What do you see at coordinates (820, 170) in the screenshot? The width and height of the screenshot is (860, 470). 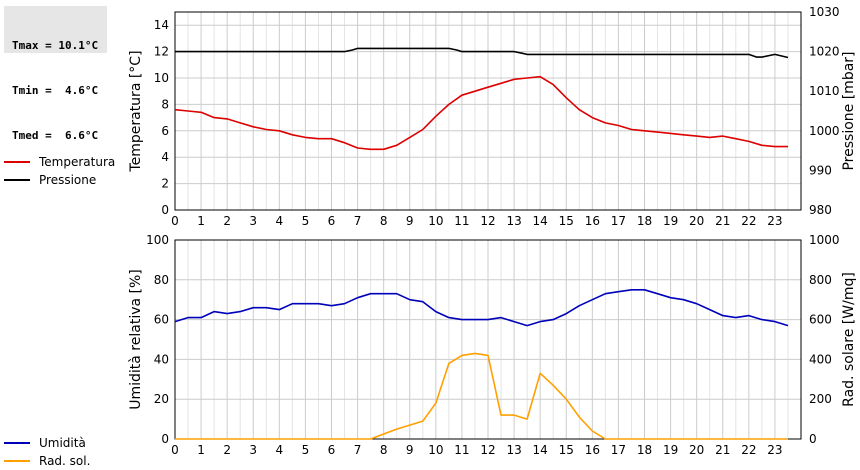 I see `y2-tick-label: 990` at bounding box center [820, 170].